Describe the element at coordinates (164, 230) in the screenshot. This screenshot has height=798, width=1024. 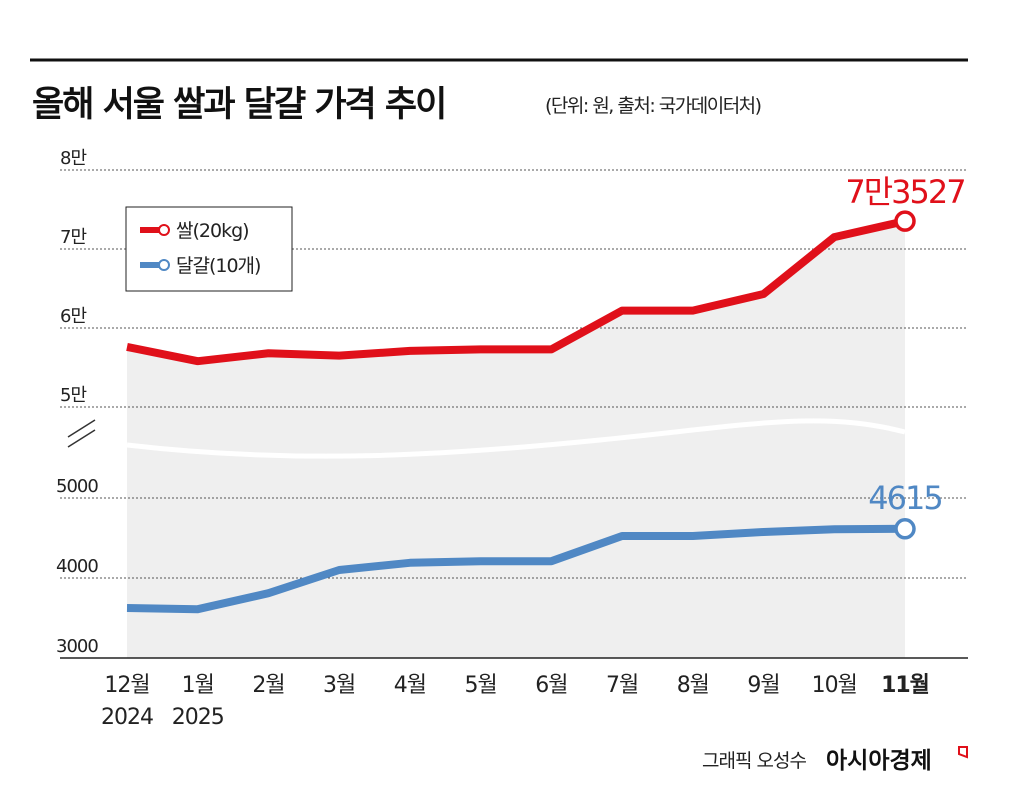
I see `legend-marker-rice` at that location.